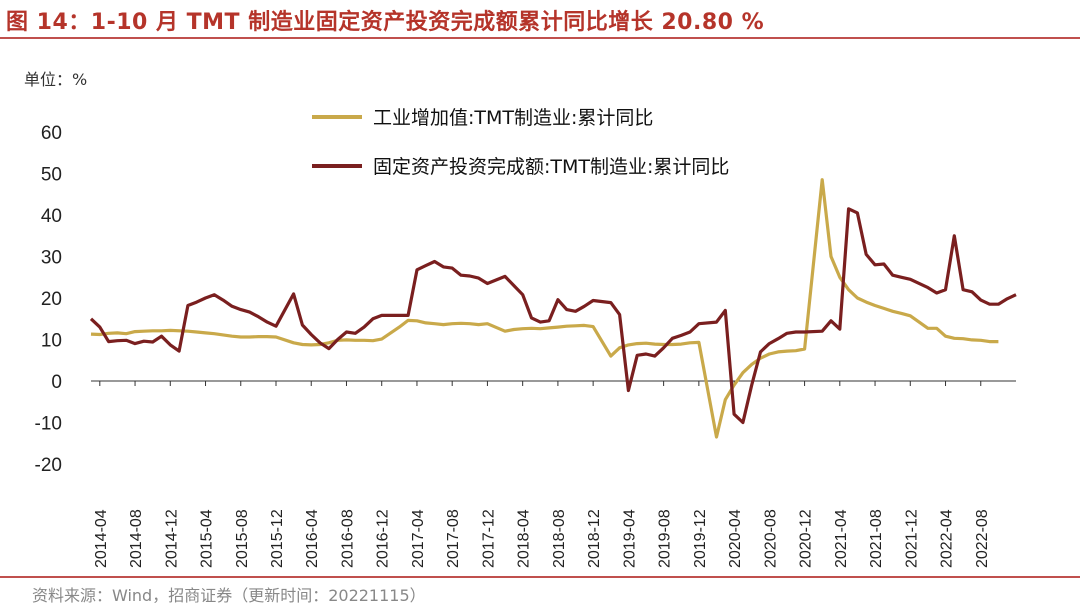  What do you see at coordinates (418, 538) in the screenshot?
I see `x-tick-label: 2017-04` at bounding box center [418, 538].